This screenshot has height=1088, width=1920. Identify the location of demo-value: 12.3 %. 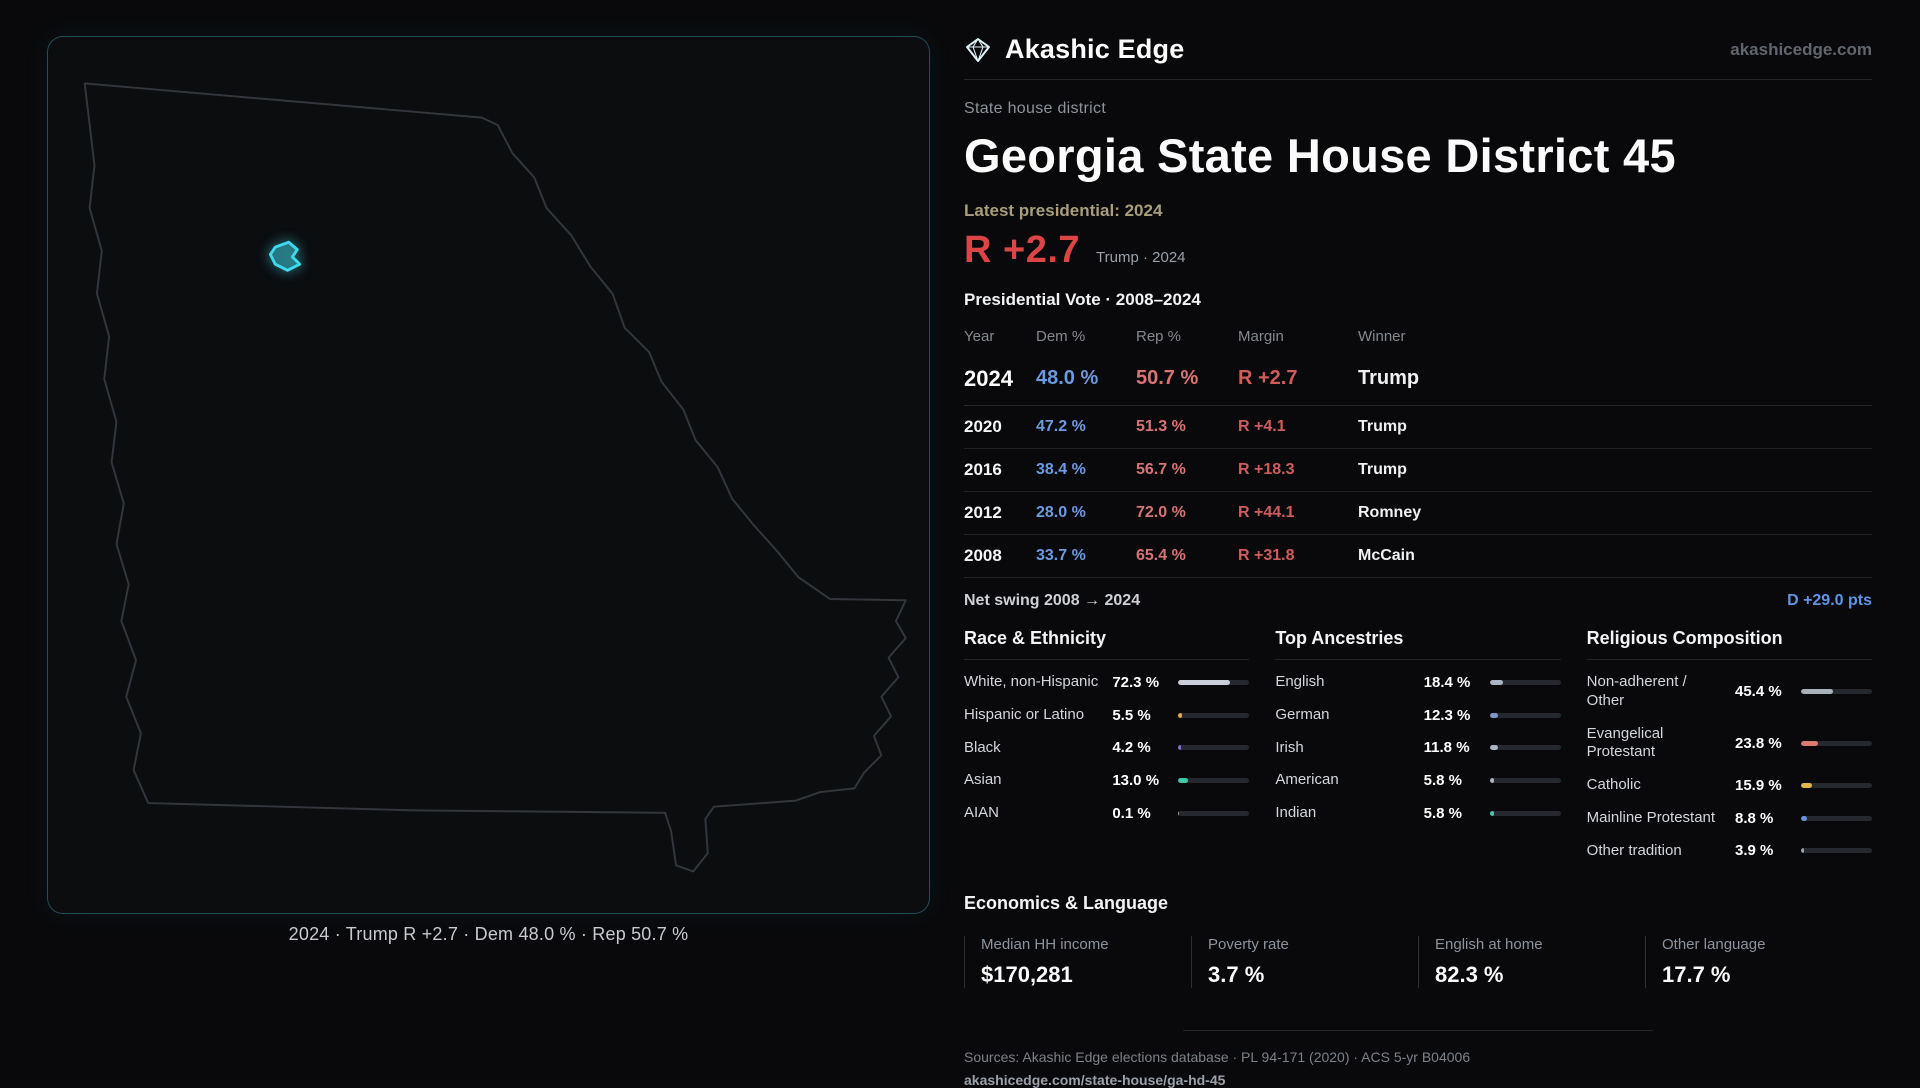
(1447, 715).